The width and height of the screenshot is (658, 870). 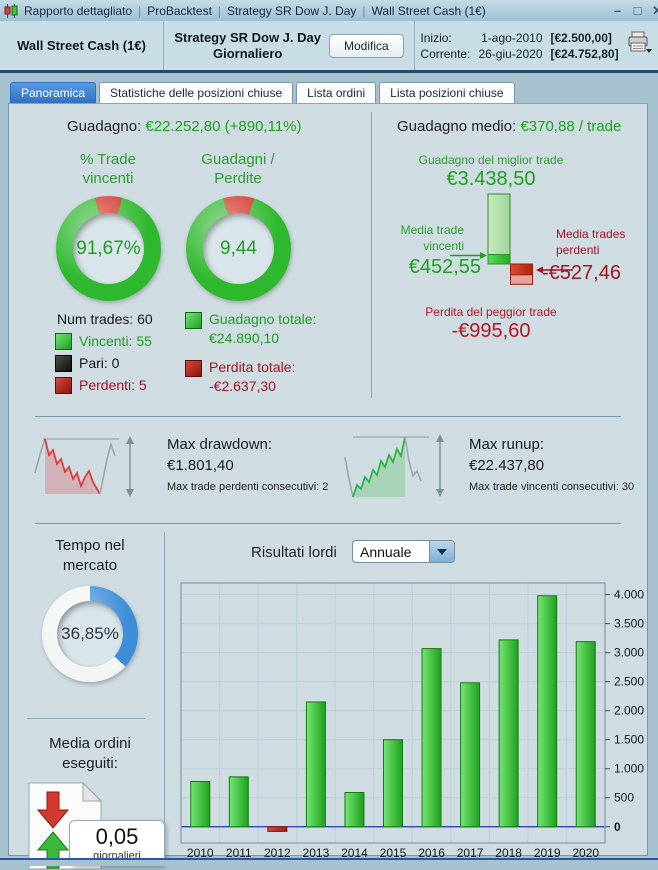 What do you see at coordinates (90, 555) in the screenshot?
I see `time-in-market-title: Tempo nel mercato` at bounding box center [90, 555].